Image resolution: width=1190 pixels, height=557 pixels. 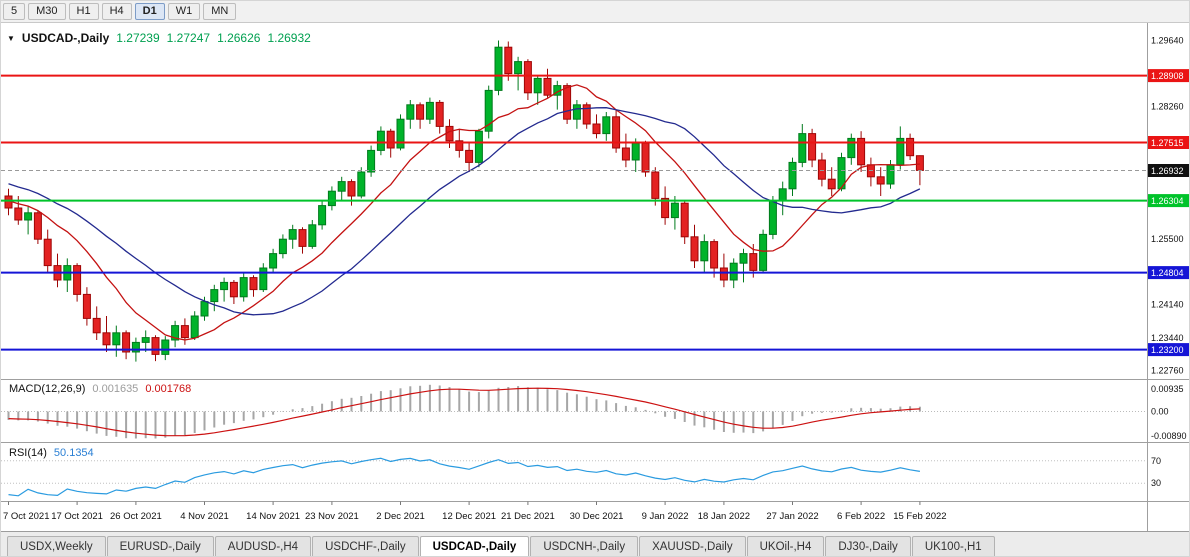 What do you see at coordinates (26, 516) in the screenshot?
I see `time-axis-label: 7 Oct 2021` at bounding box center [26, 516].